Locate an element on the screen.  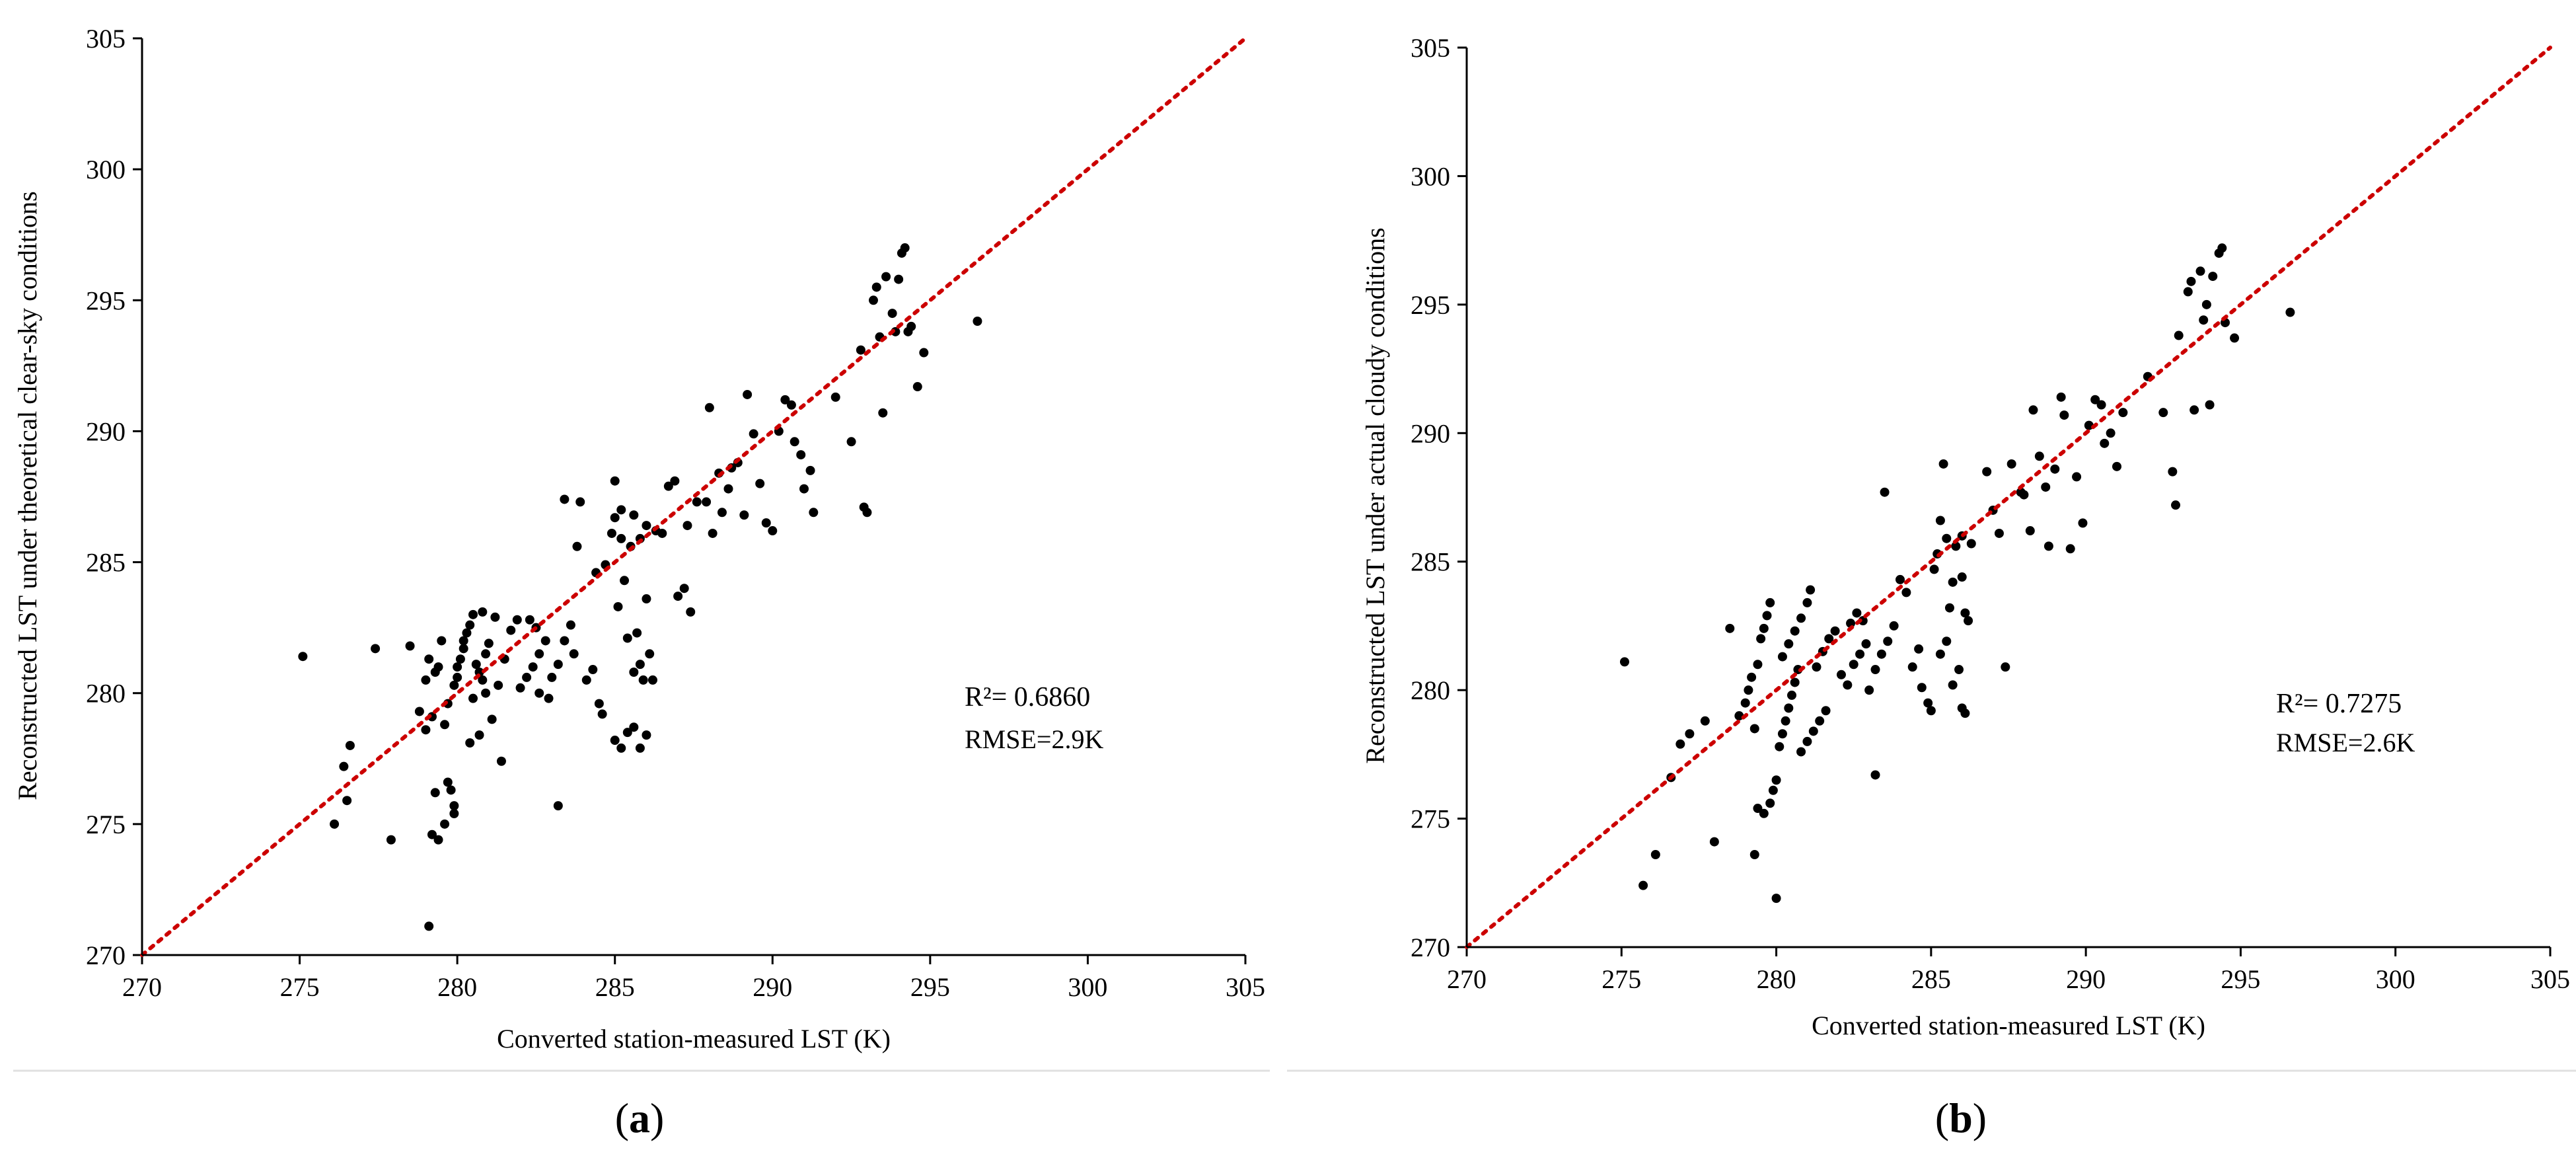
x-tick-label: 270 is located at coordinates (1467, 979).